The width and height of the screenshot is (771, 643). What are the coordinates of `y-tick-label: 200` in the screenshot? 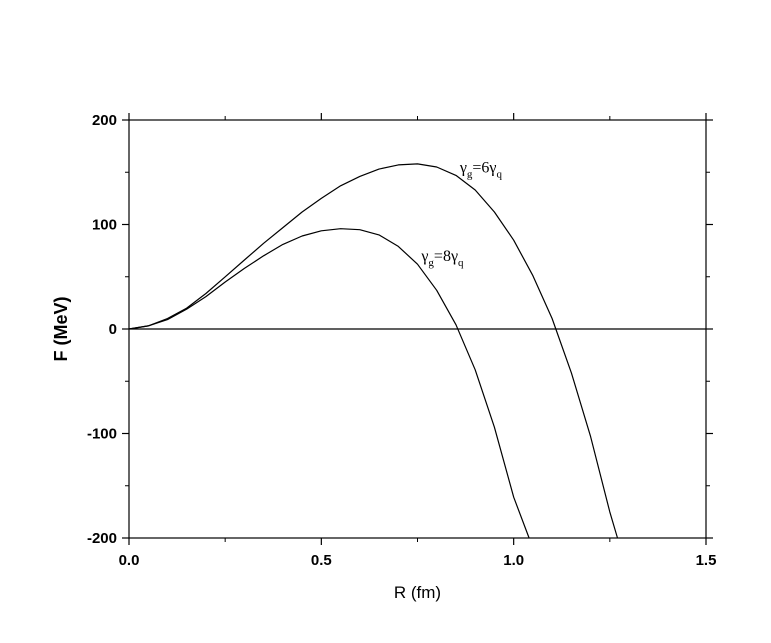 It's located at (104, 120).